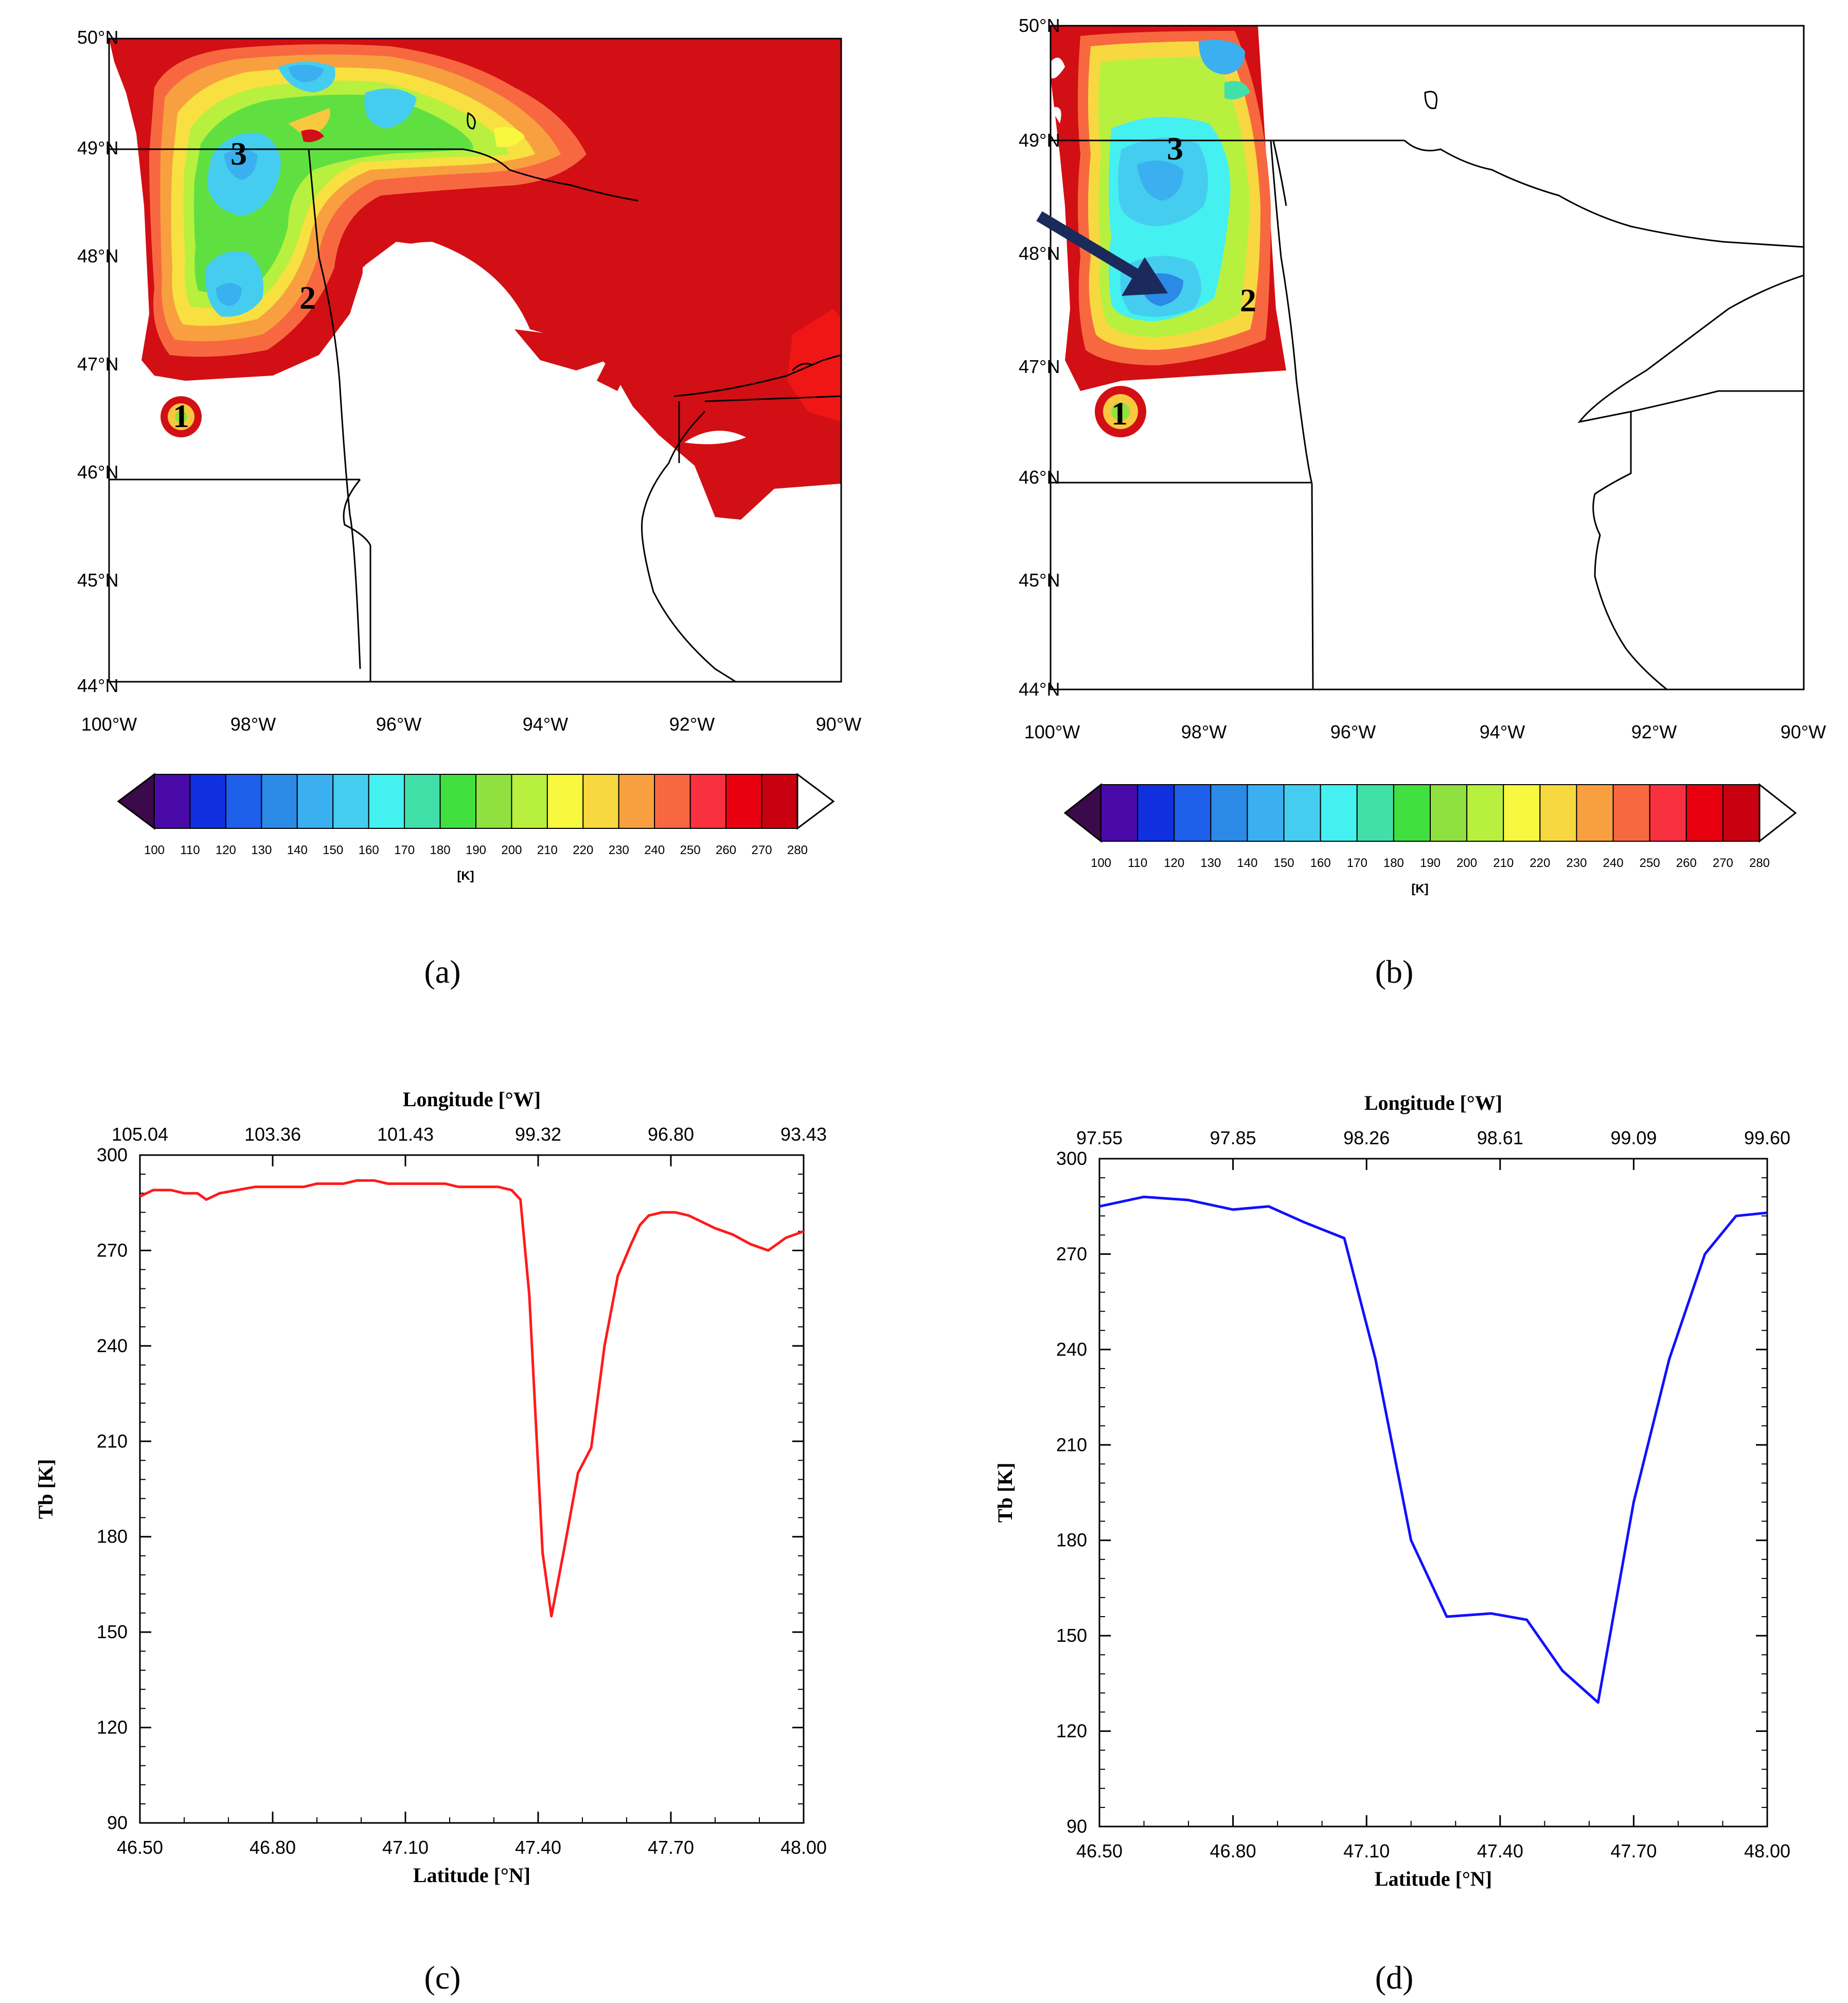 The height and width of the screenshot is (2003, 1848). What do you see at coordinates (238, 153) in the screenshot?
I see `storm-label-3: 3` at bounding box center [238, 153].